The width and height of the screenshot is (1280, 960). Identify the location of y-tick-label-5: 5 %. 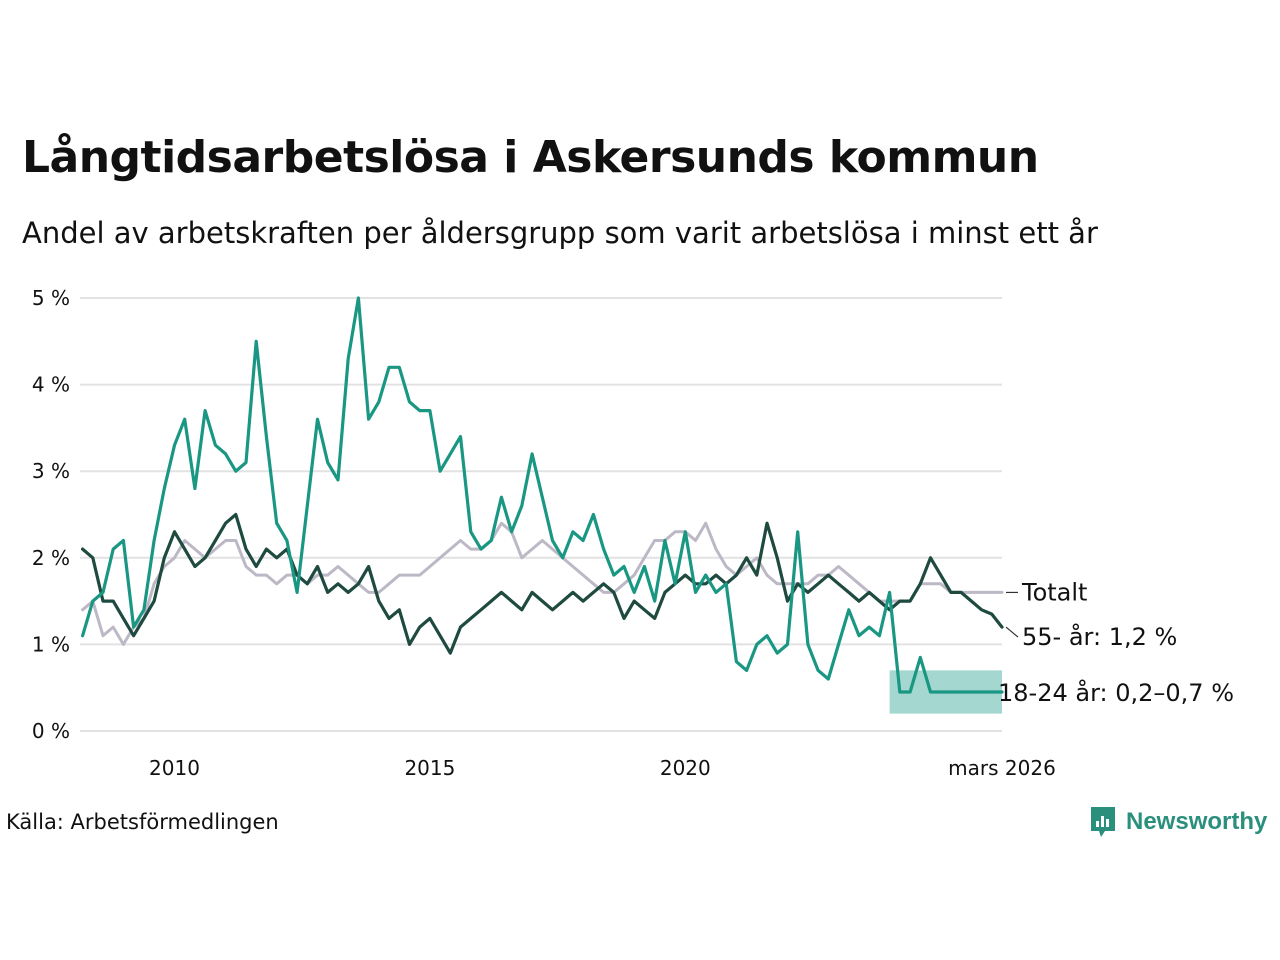
(51, 298).